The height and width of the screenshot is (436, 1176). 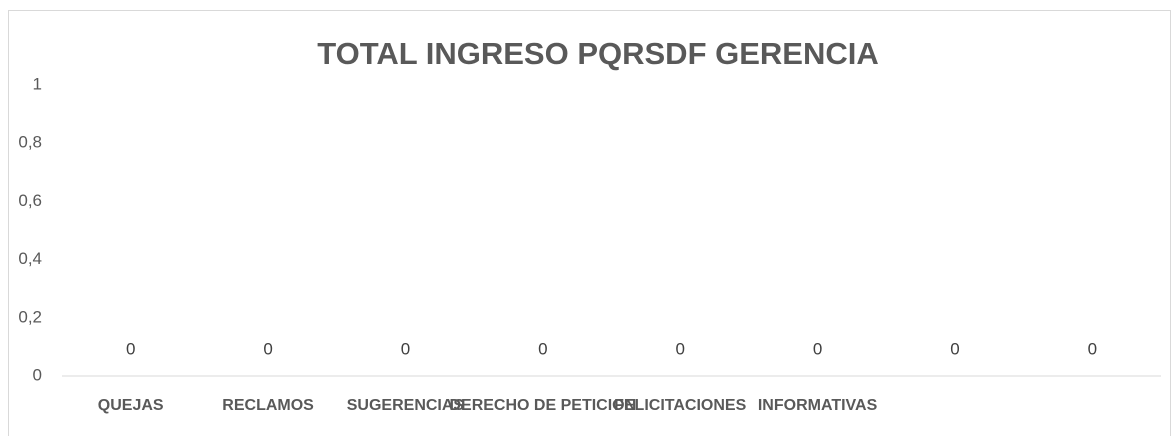 What do you see at coordinates (30, 316) in the screenshot?
I see `y-tick-label: 0,2` at bounding box center [30, 316].